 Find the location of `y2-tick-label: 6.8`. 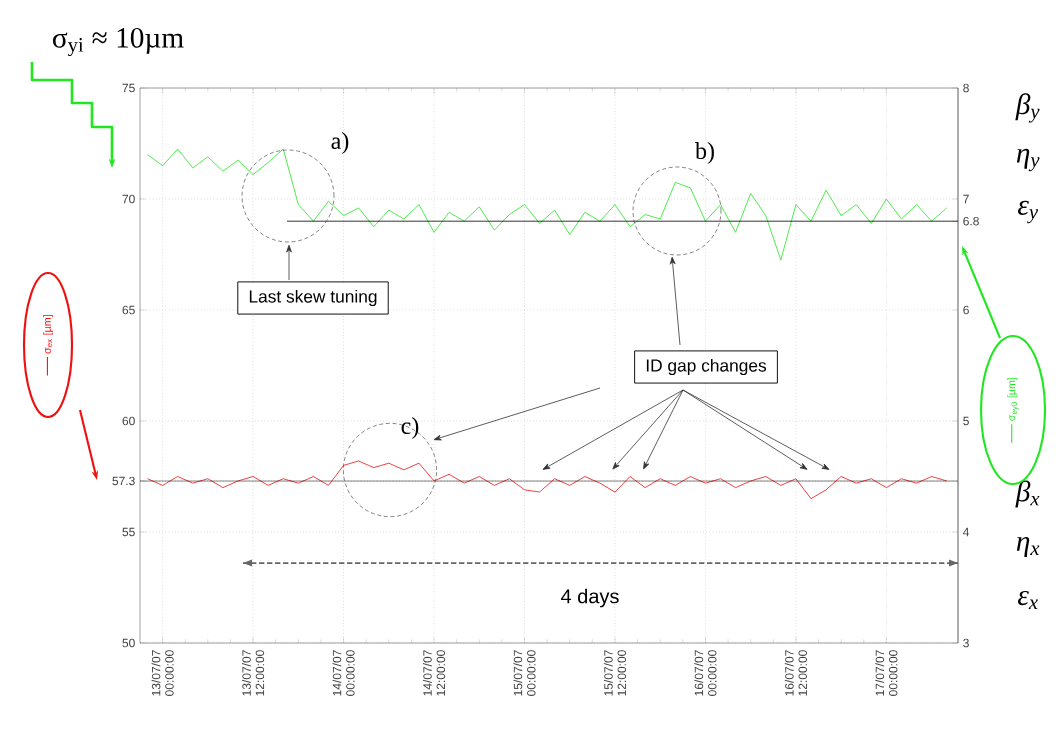

y2-tick-label: 6.8 is located at coordinates (971, 221).